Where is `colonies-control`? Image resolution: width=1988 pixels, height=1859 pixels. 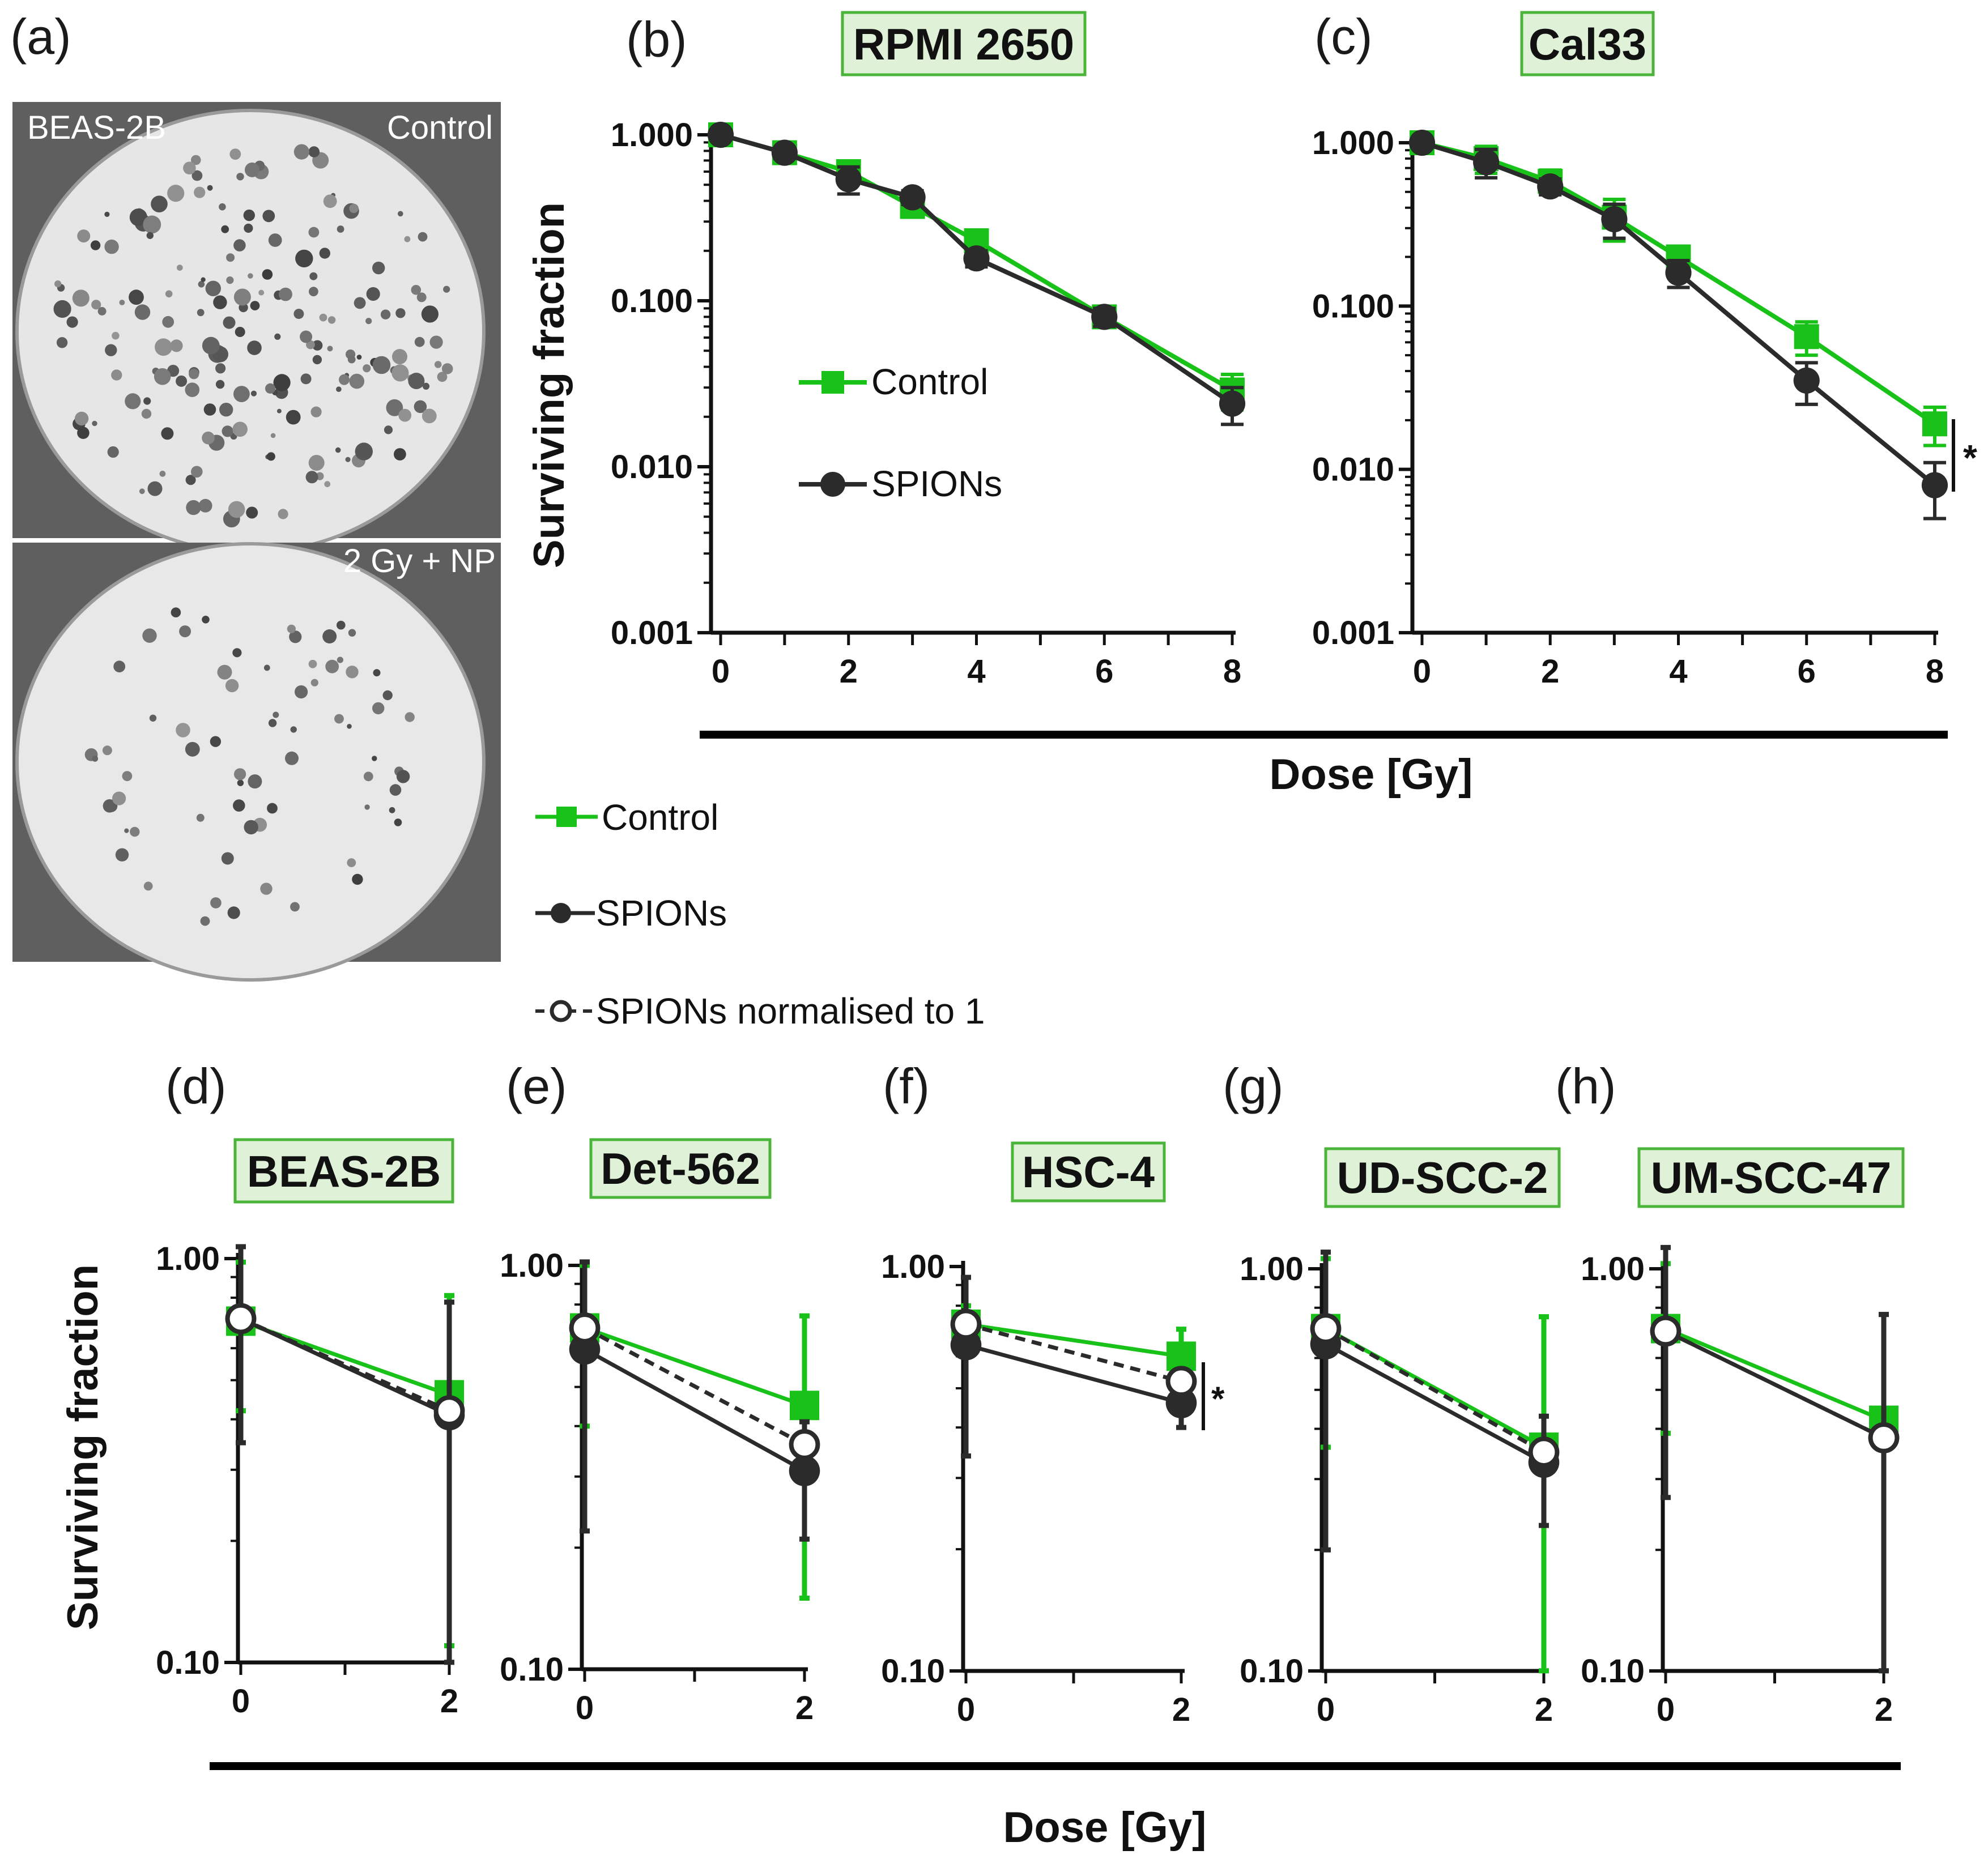
colonies-control is located at coordinates (253, 336).